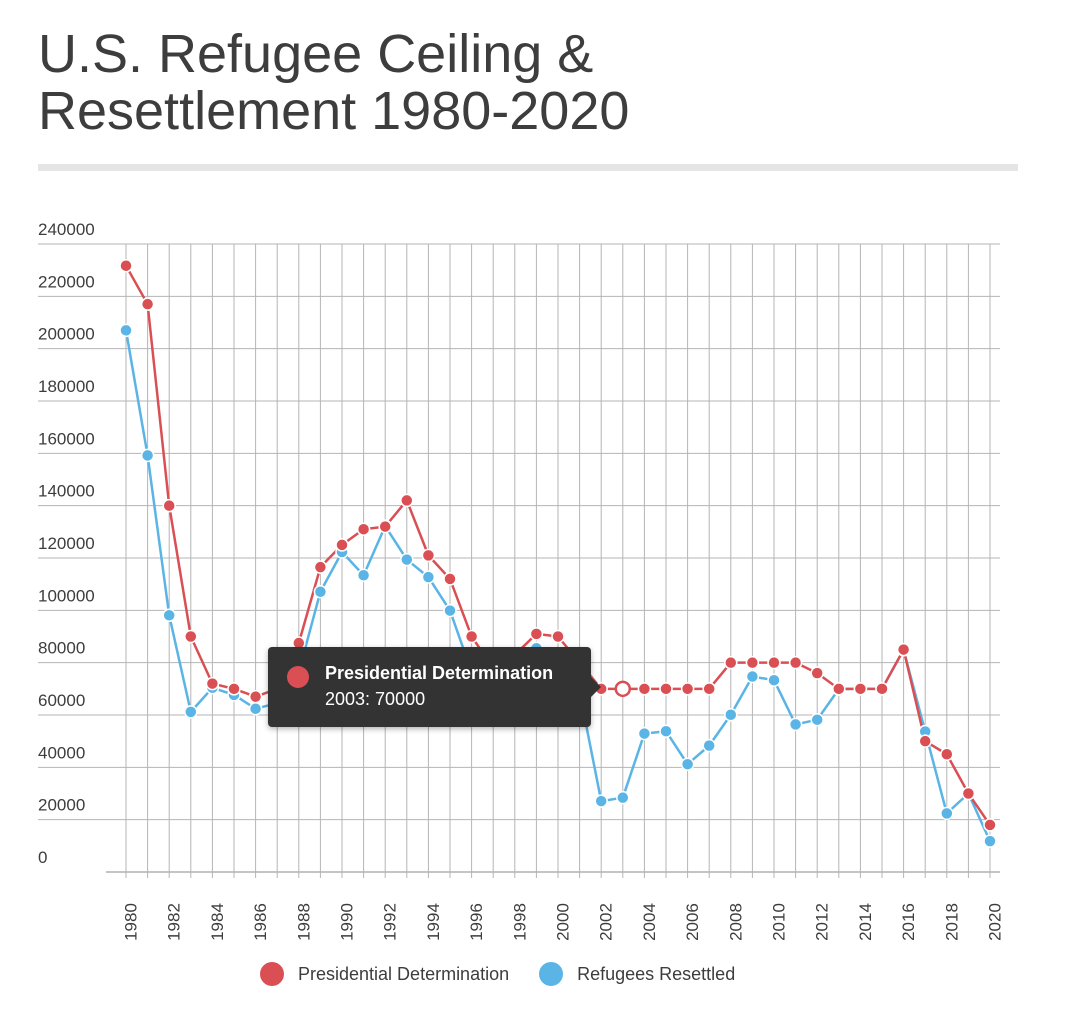 This screenshot has height=1018, width=1080. Describe the element at coordinates (130, 922) in the screenshot. I see `x-tick-label: 1980` at that location.